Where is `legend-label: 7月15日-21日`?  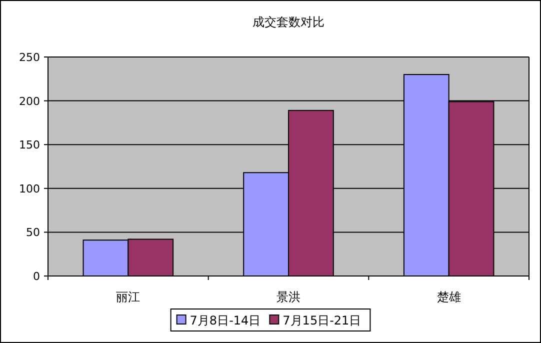
legend-label: 7月15日-21日 is located at coordinates (322, 321).